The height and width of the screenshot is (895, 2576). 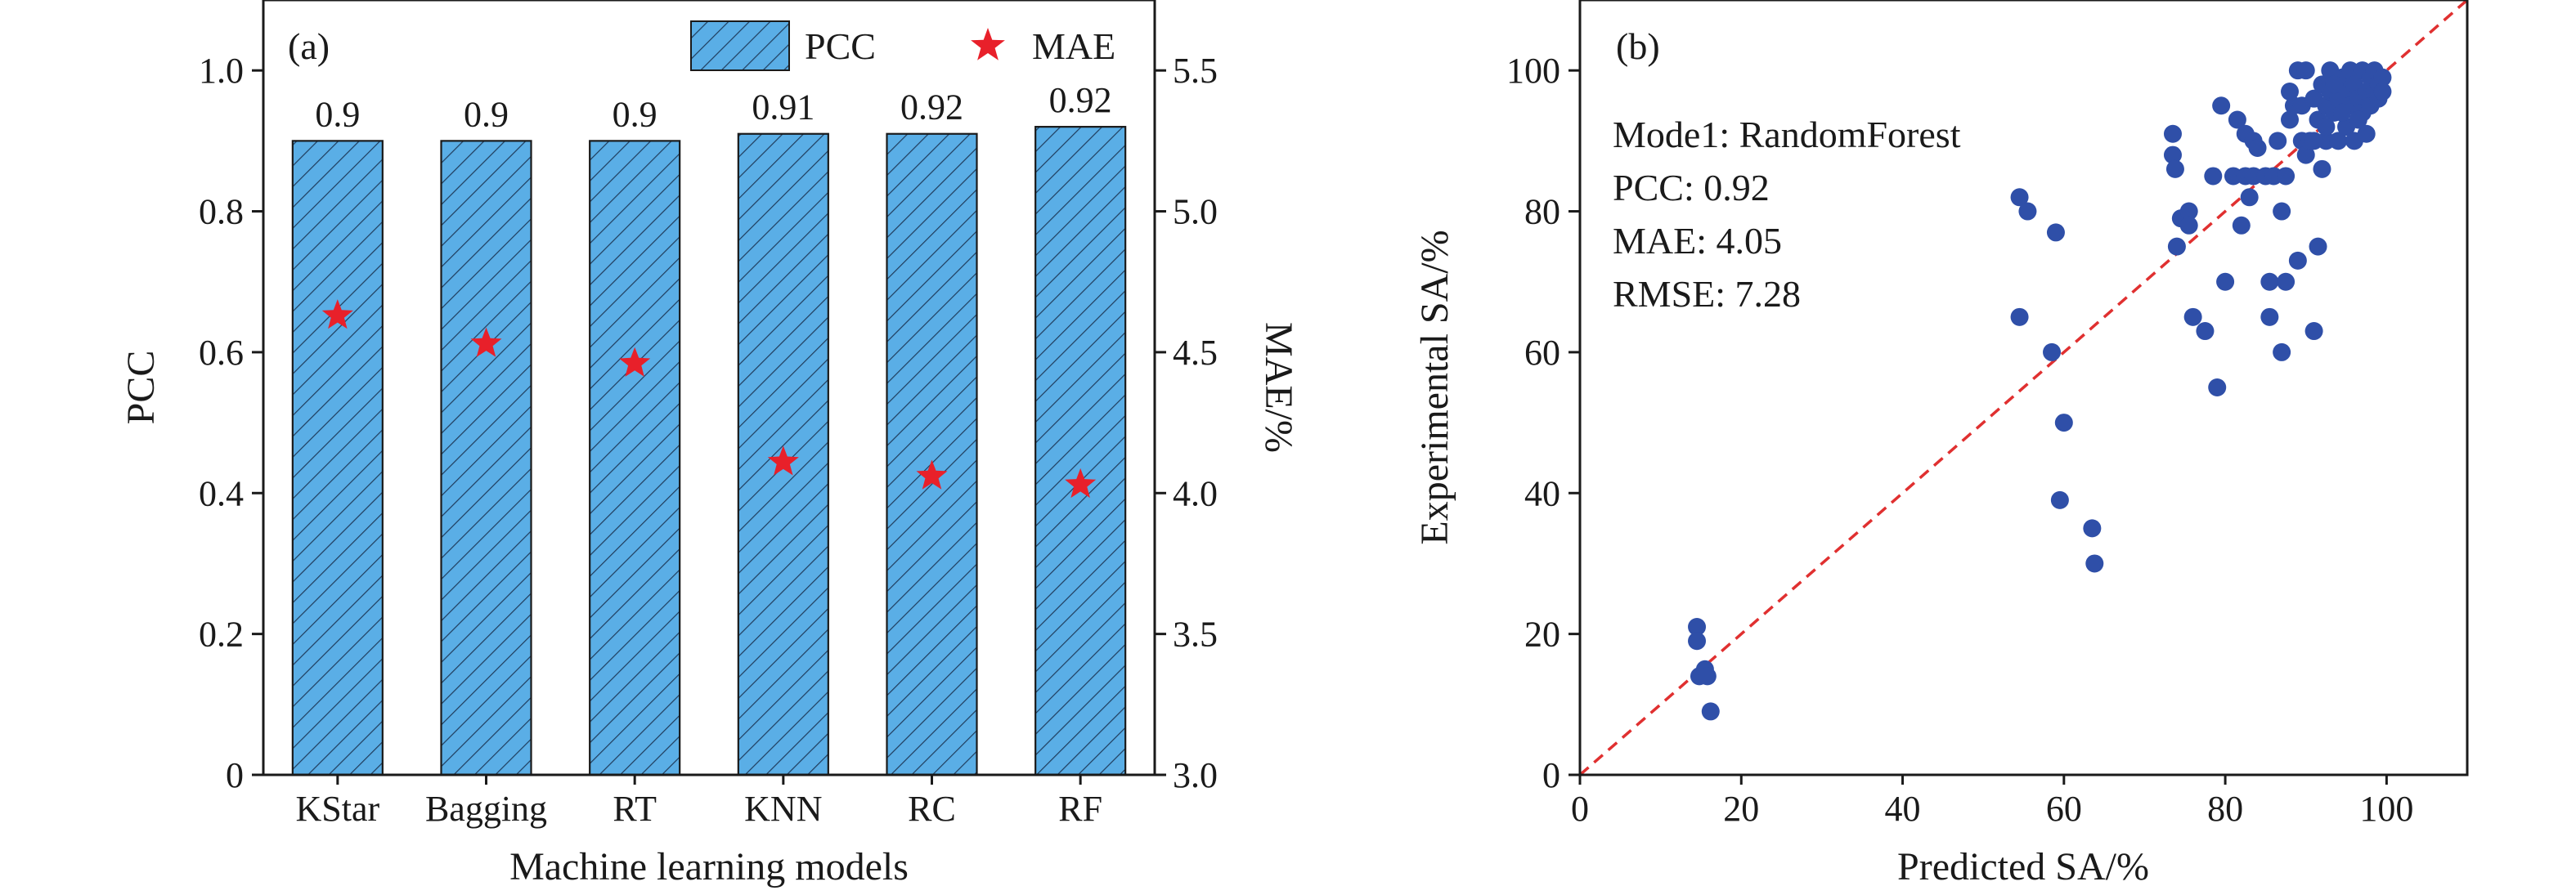 I want to click on y-tick-label: 1.0, so click(x=221, y=71).